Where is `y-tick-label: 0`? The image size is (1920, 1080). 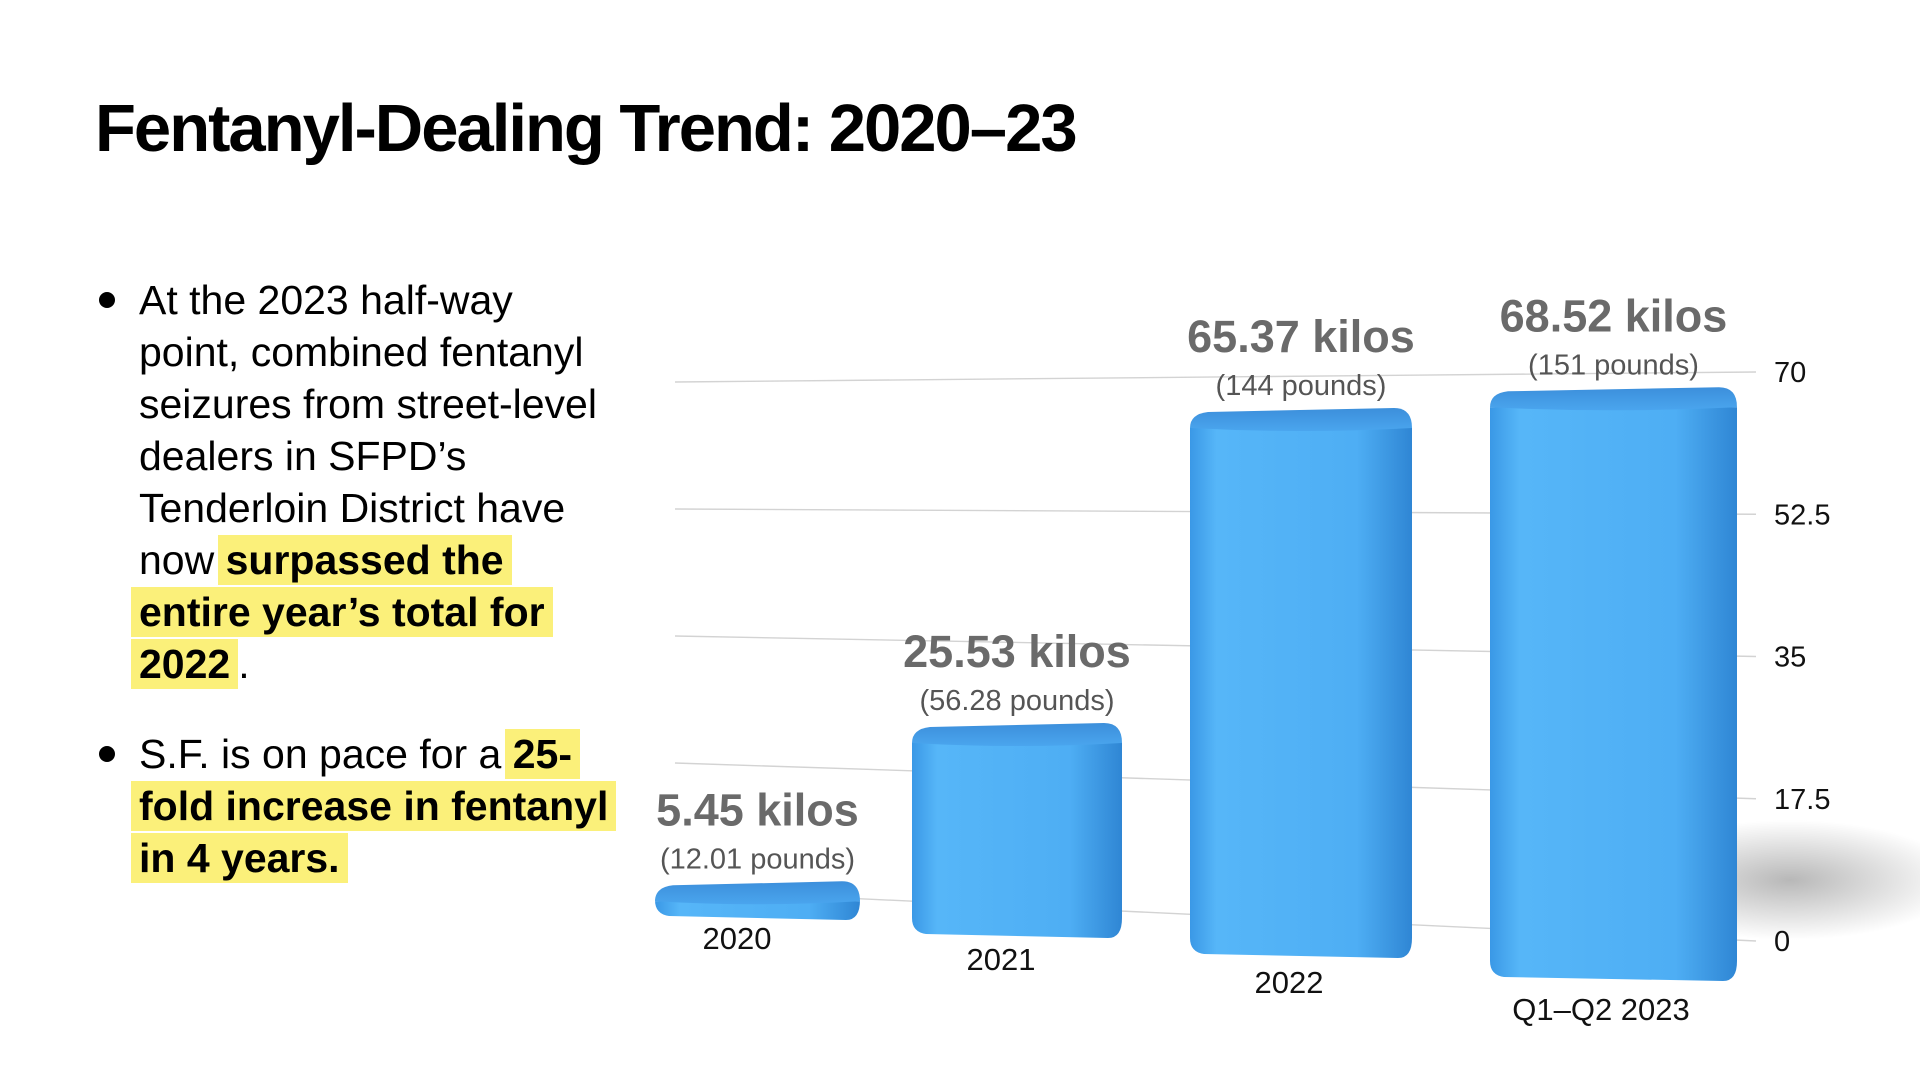 y-tick-label: 0 is located at coordinates (1782, 942).